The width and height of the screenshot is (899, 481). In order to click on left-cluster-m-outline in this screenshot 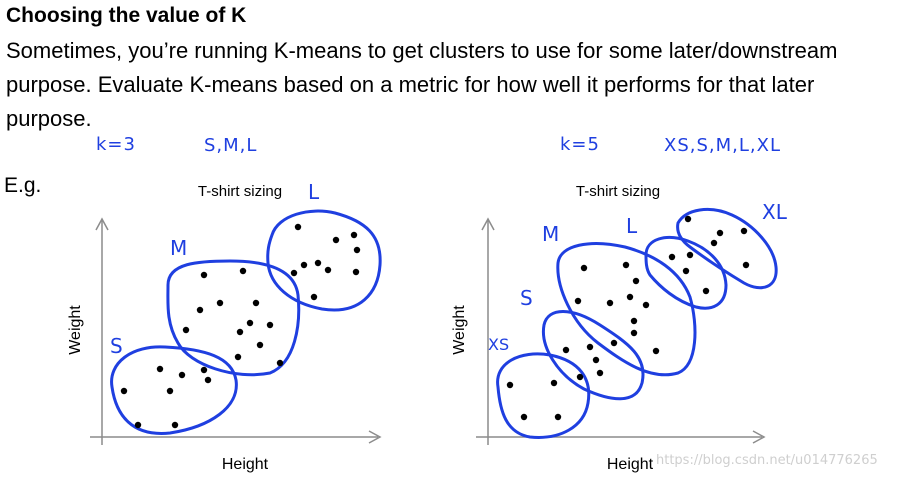, I will do `click(233, 318)`.